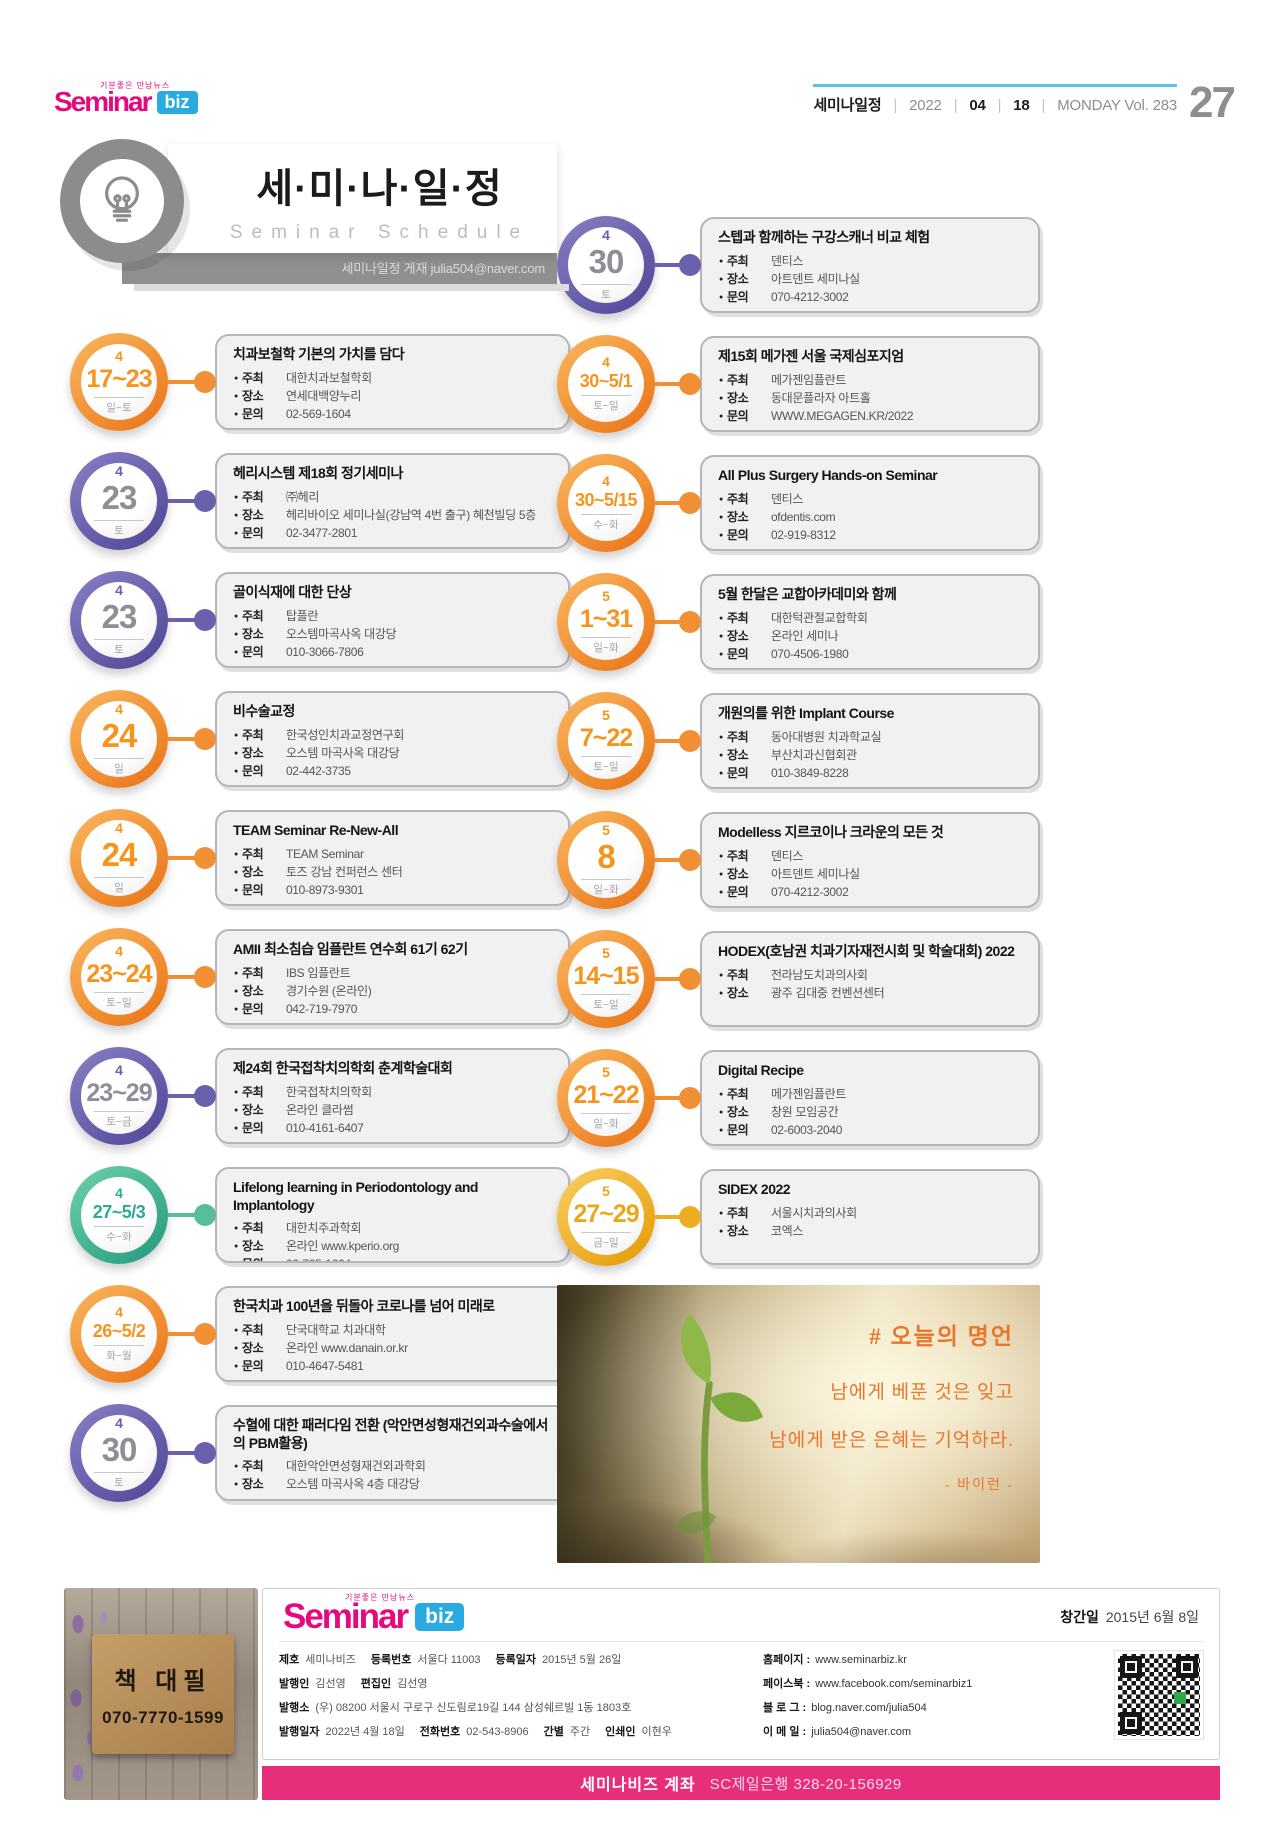 This screenshot has height=1844, width=1280. What do you see at coordinates (392, 854) in the screenshot?
I see `seminar-row: ● 주최 TEAM Seminar` at bounding box center [392, 854].